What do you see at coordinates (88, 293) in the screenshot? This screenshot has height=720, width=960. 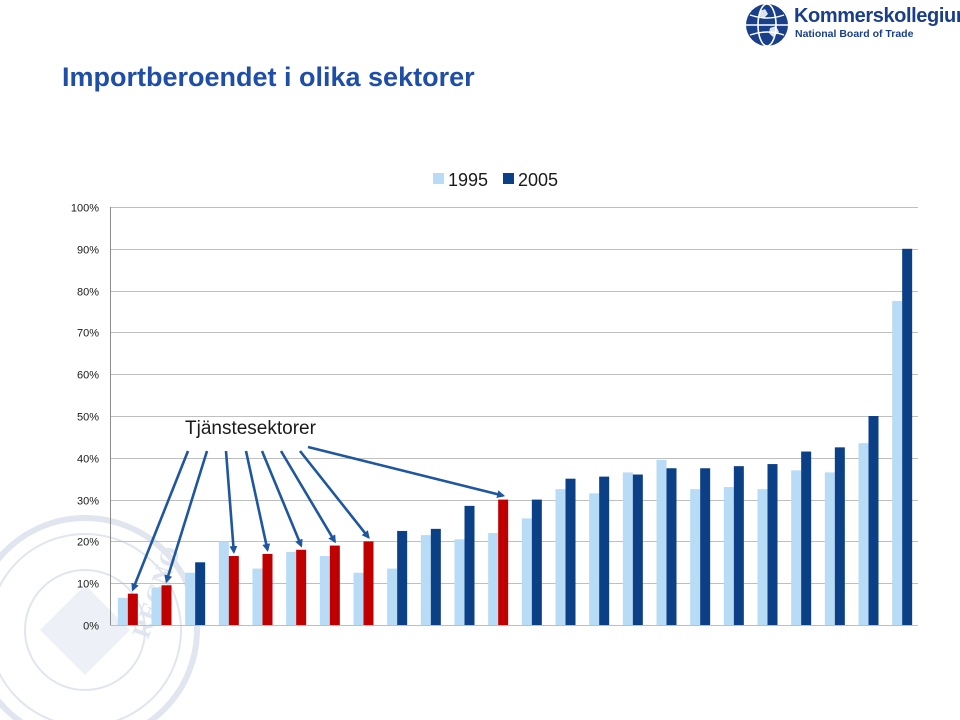 I see `y-tick-label: 80%` at bounding box center [88, 293].